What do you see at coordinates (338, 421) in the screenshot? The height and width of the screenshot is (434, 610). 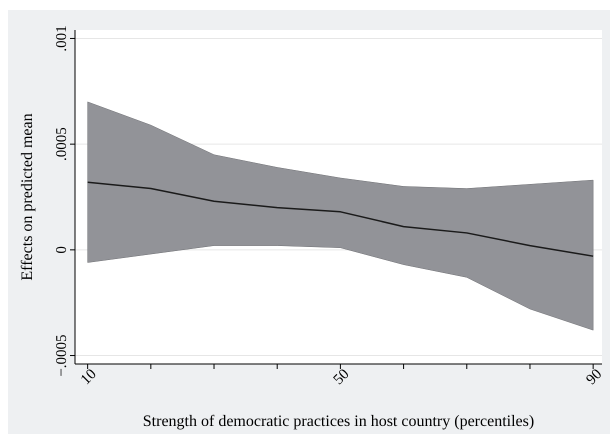 I see `x-axis-title: Strength of democratic practices in host country (percentiles)` at bounding box center [338, 421].